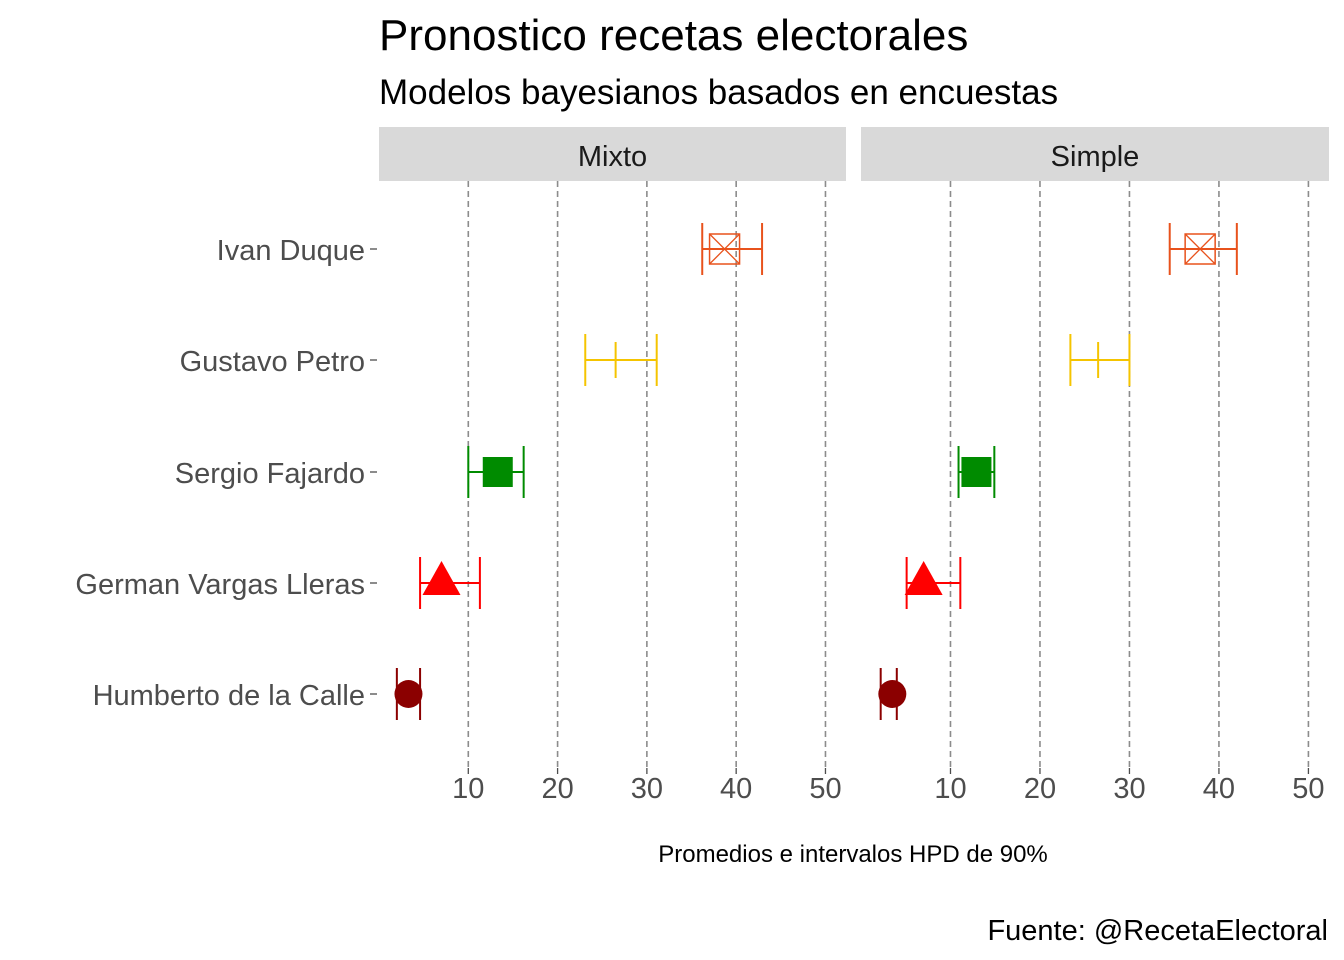 This screenshot has width=1344, height=960. What do you see at coordinates (229, 696) in the screenshot?
I see `y-tick-label: Humberto de la Calle` at bounding box center [229, 696].